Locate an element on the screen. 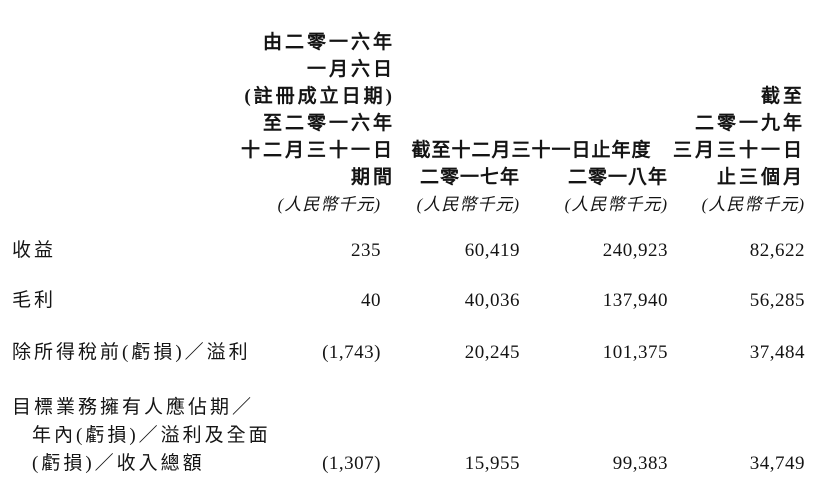  cell-total-comprehensive-income-q1-2019: 34,749 is located at coordinates (777, 463).